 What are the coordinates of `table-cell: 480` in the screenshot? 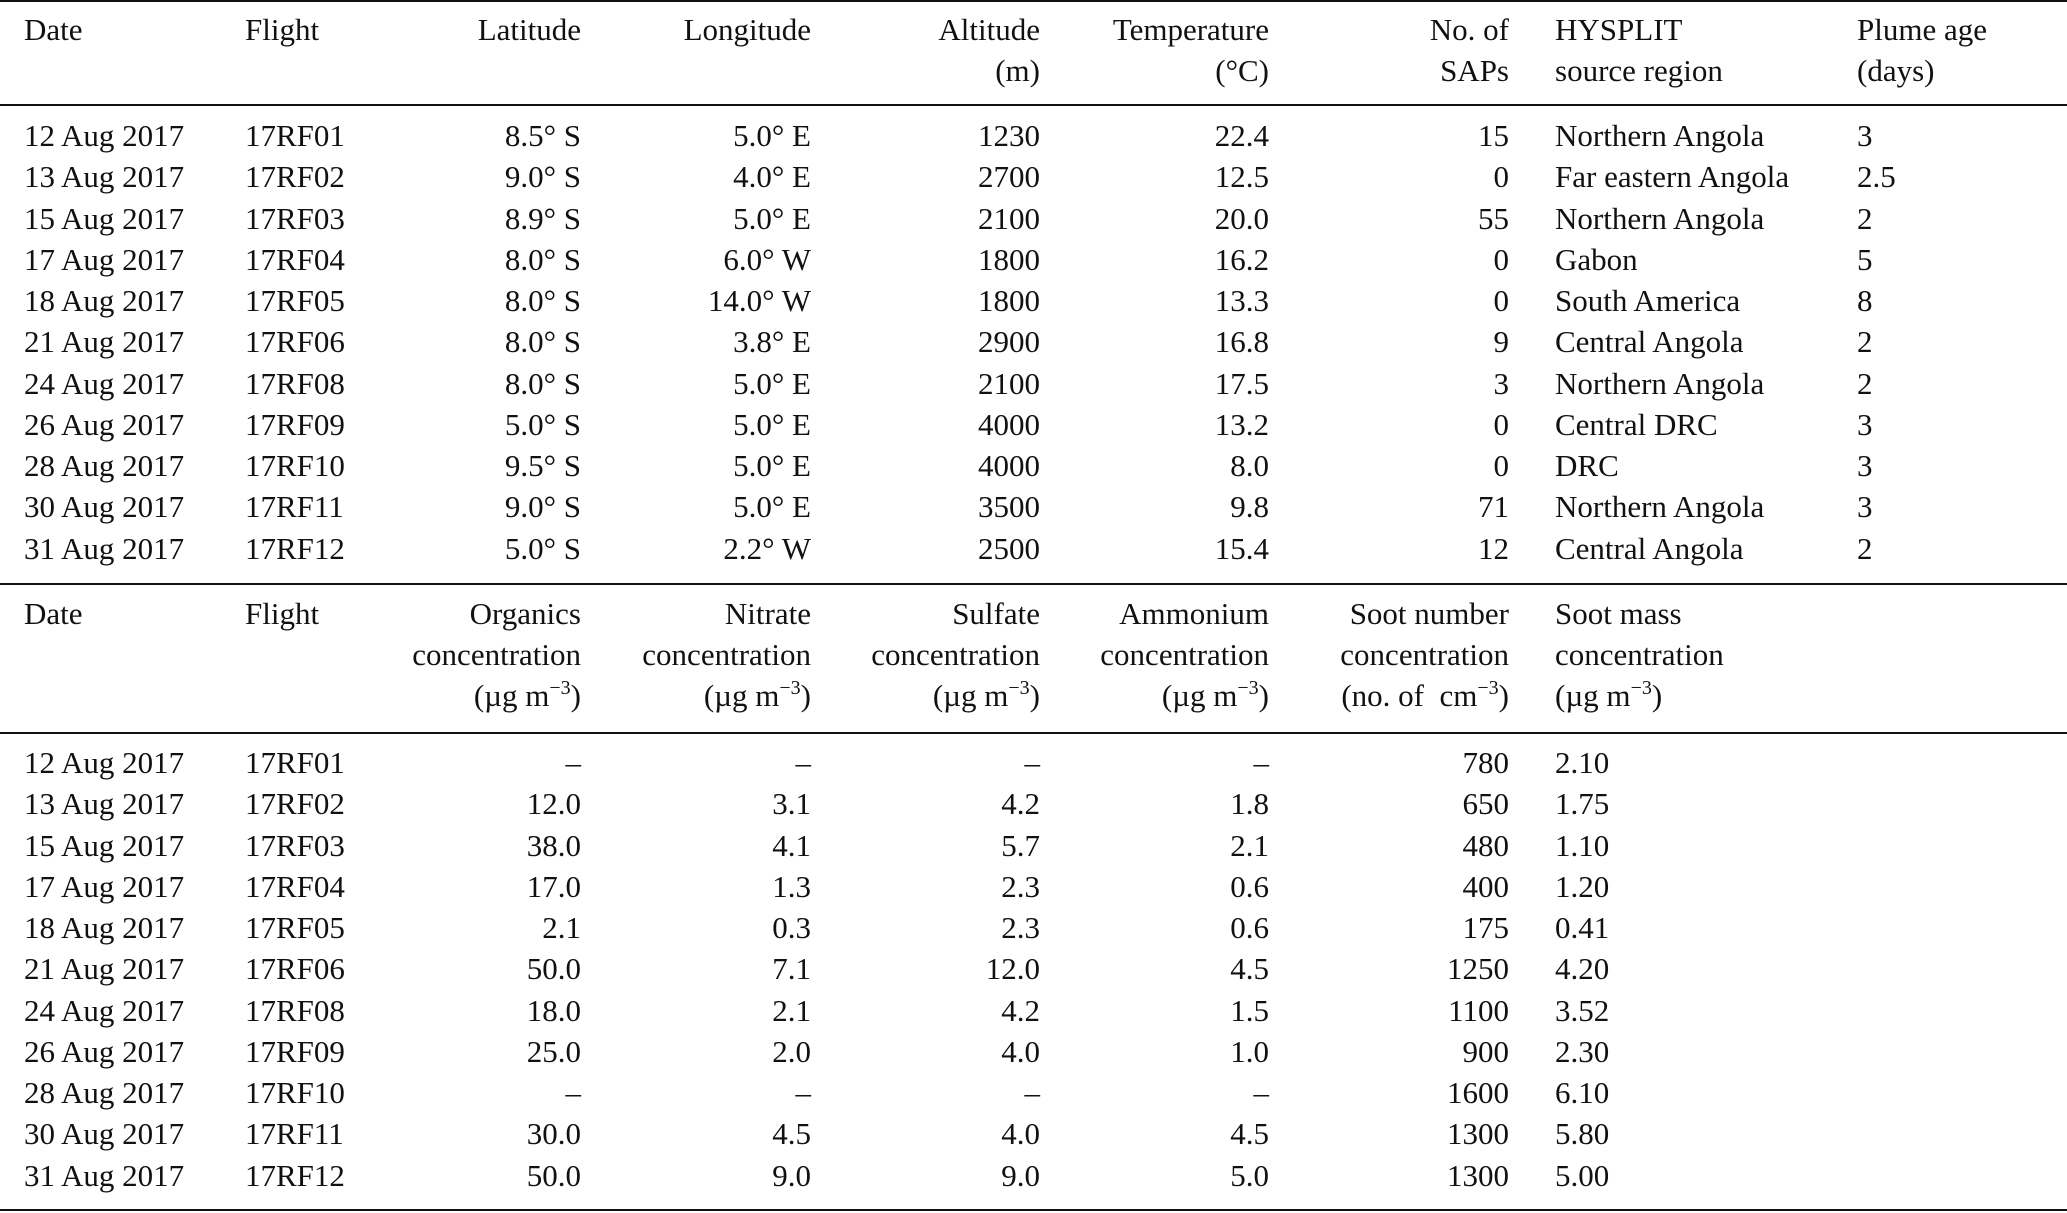 It's located at (1486, 845).